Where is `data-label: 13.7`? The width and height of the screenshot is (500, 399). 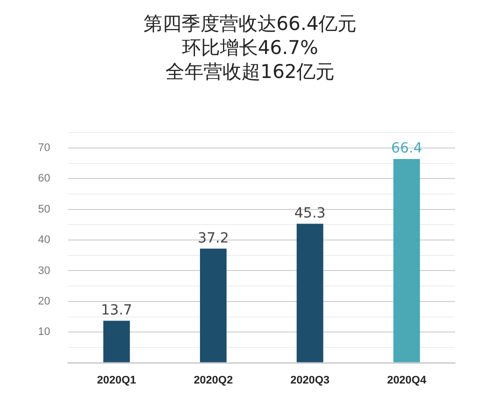
data-label: 13.7 is located at coordinates (116, 310).